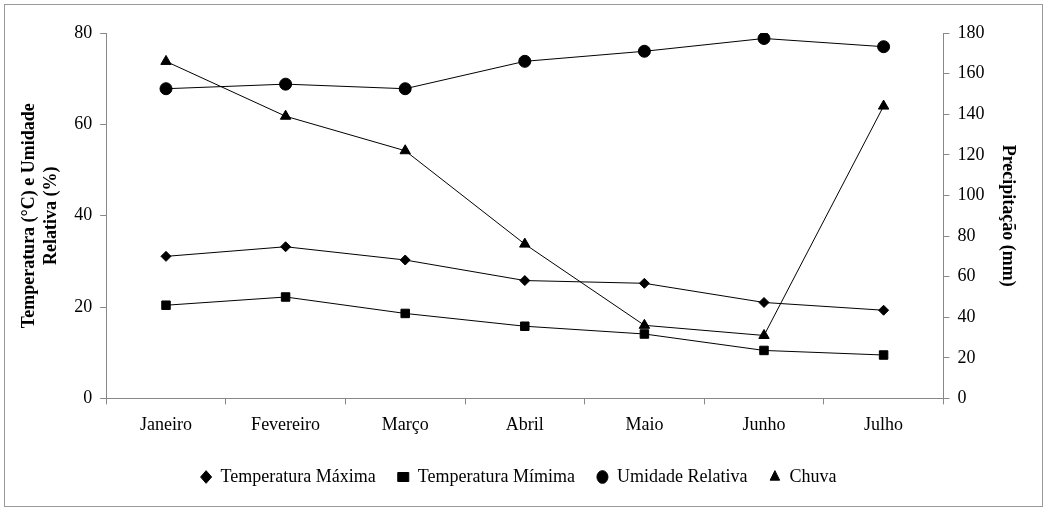 Image resolution: width=1049 pixels, height=513 pixels. What do you see at coordinates (682, 475) in the screenshot?
I see `legend-label: Umidade Relativa` at bounding box center [682, 475].